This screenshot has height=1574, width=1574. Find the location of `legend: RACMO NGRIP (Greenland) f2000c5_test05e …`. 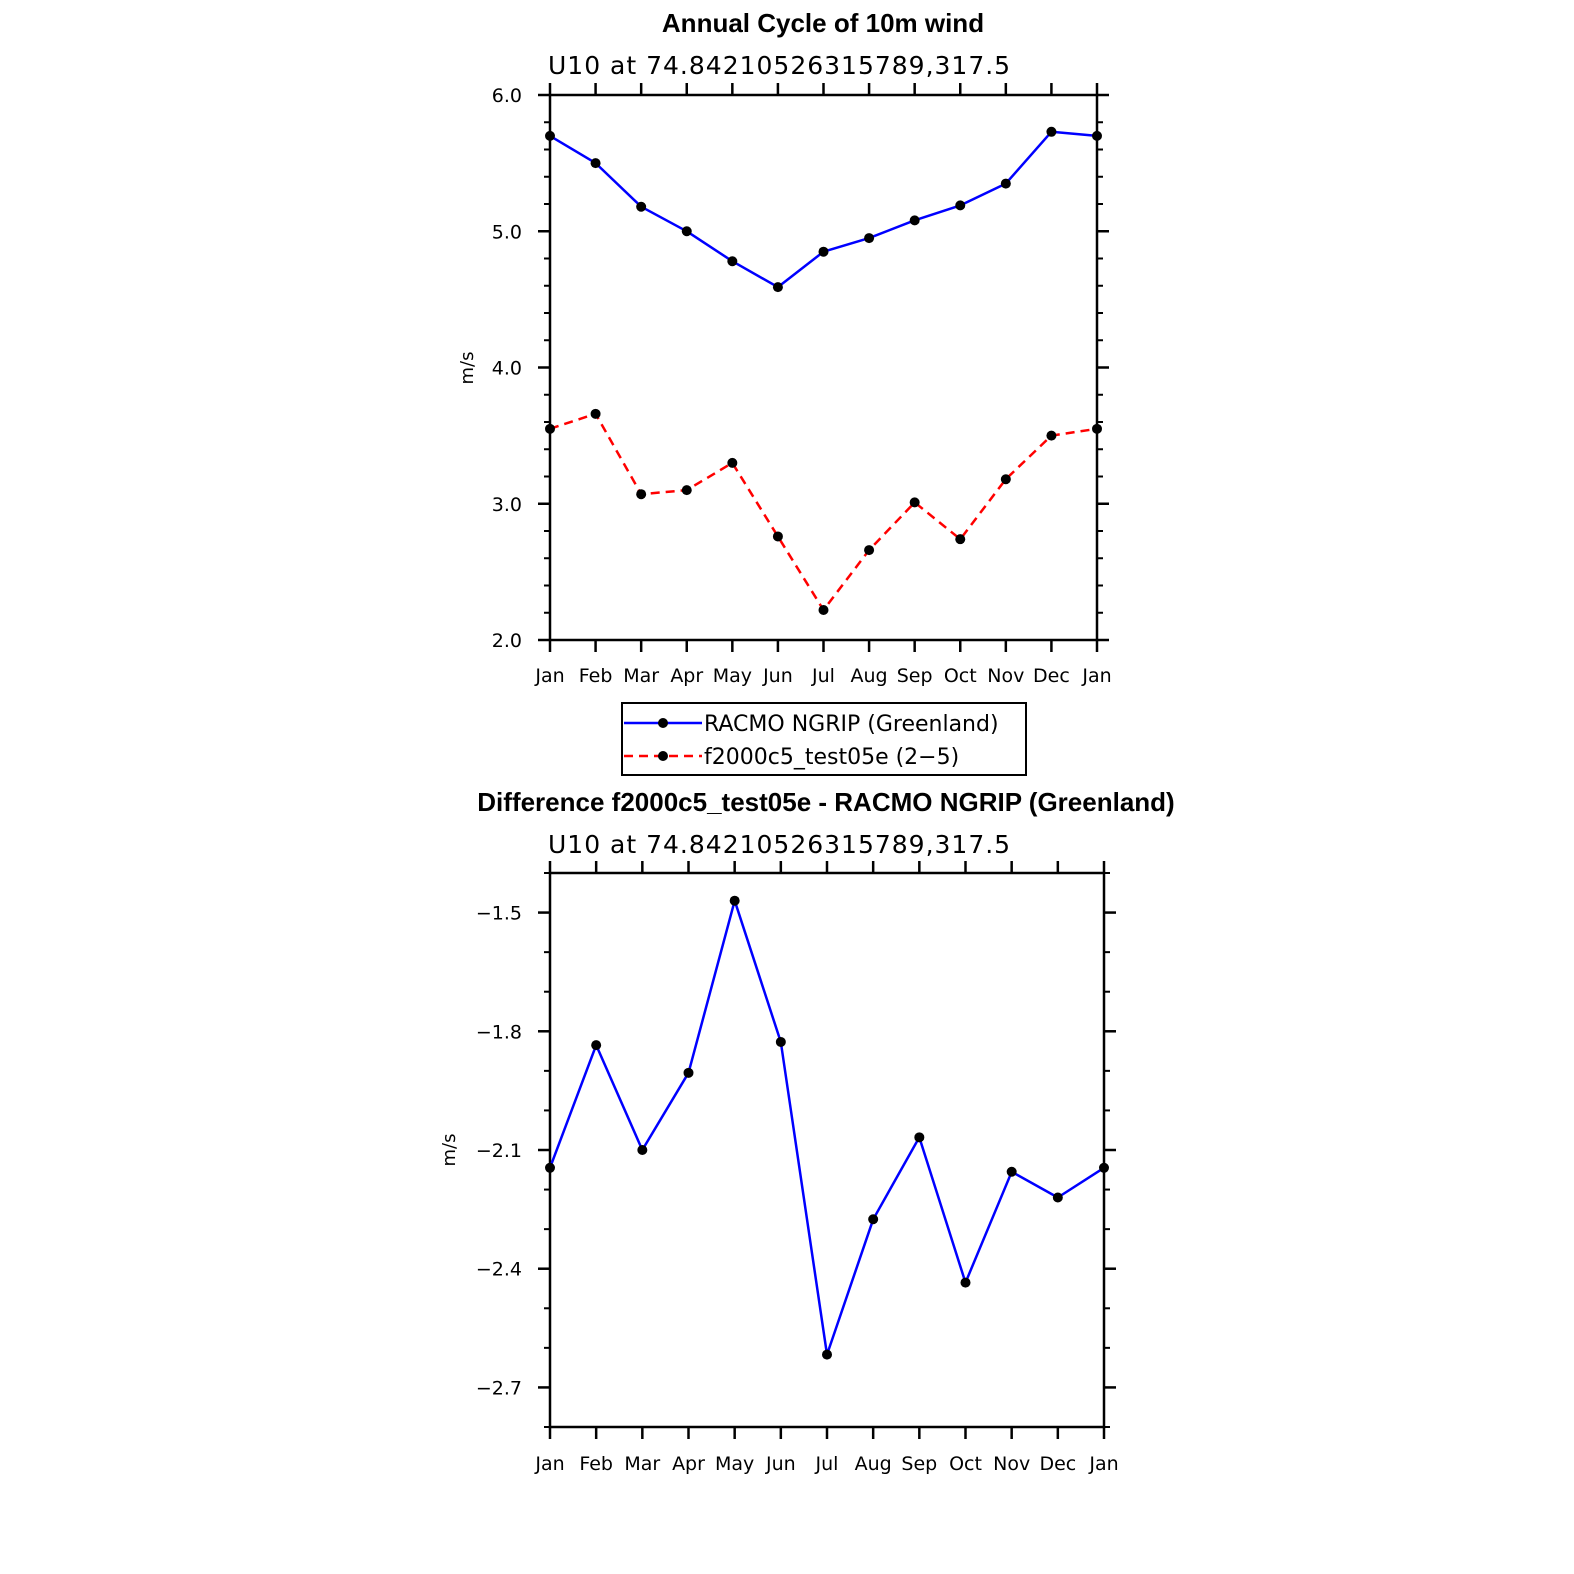

legend: RACMO NGRIP (Greenland) f2000c5_test05e … is located at coordinates (824, 739).